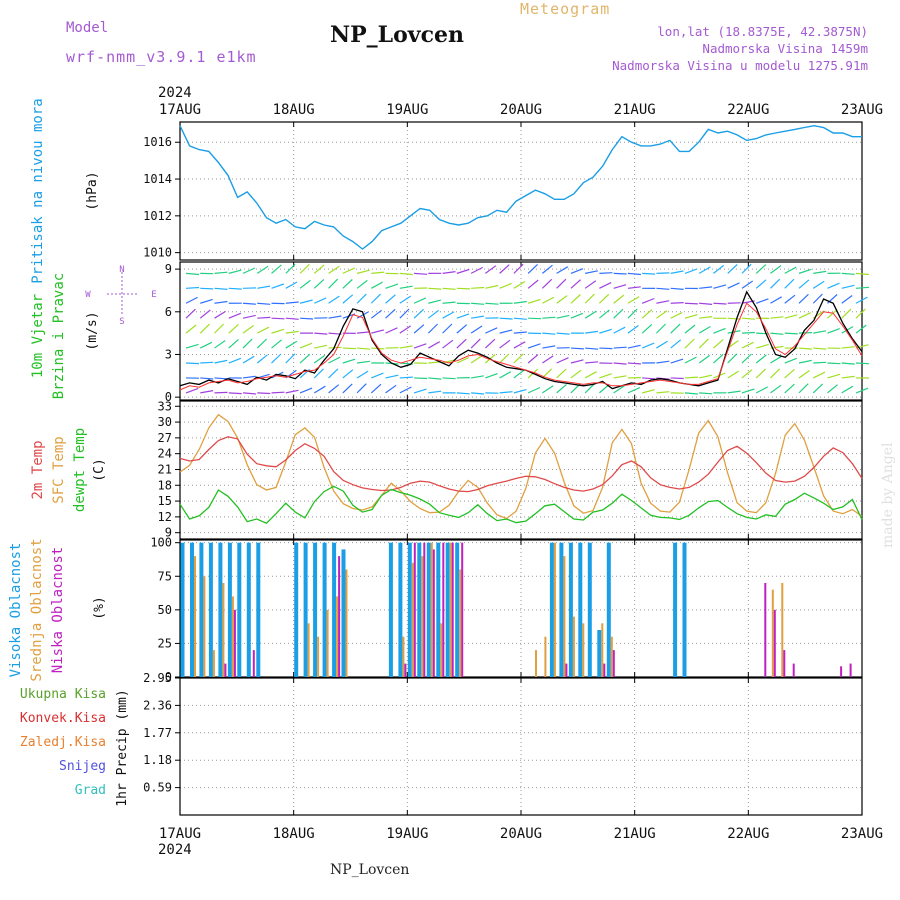 This screenshot has height=900, width=900. What do you see at coordinates (521, 340) in the screenshot?
I see `wind-speed-line` at bounding box center [521, 340].